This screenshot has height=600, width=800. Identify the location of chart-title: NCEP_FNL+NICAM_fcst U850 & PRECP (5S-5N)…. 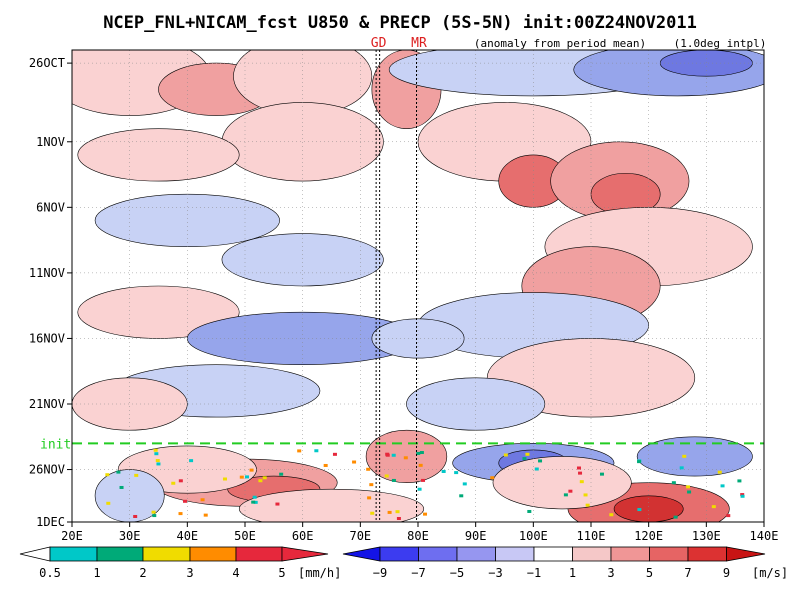
(400, 23).